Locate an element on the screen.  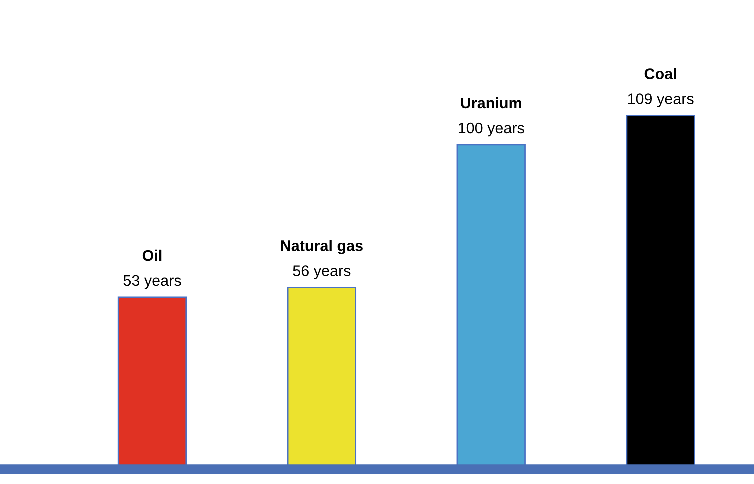
data-label: 56 years is located at coordinates (322, 273).